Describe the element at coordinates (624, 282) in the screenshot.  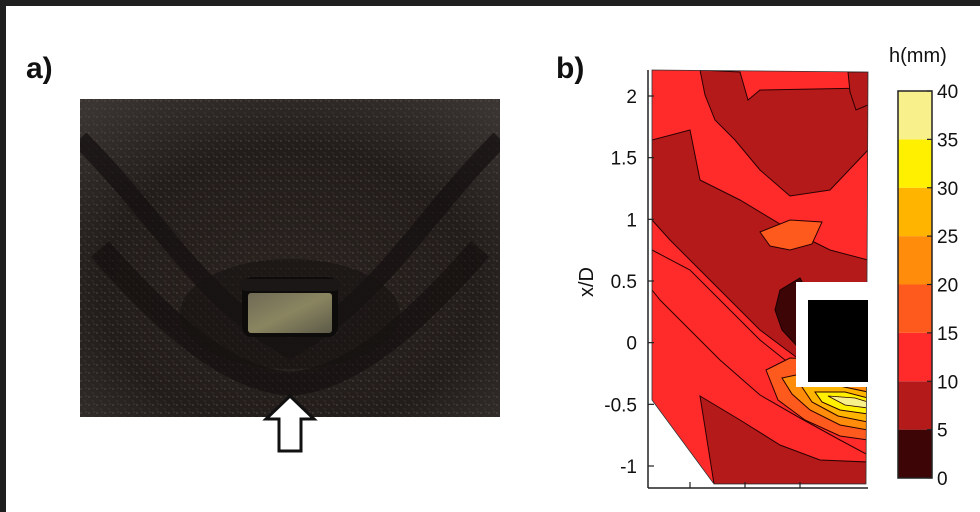
I see `y-tick-label: 0.5` at that location.